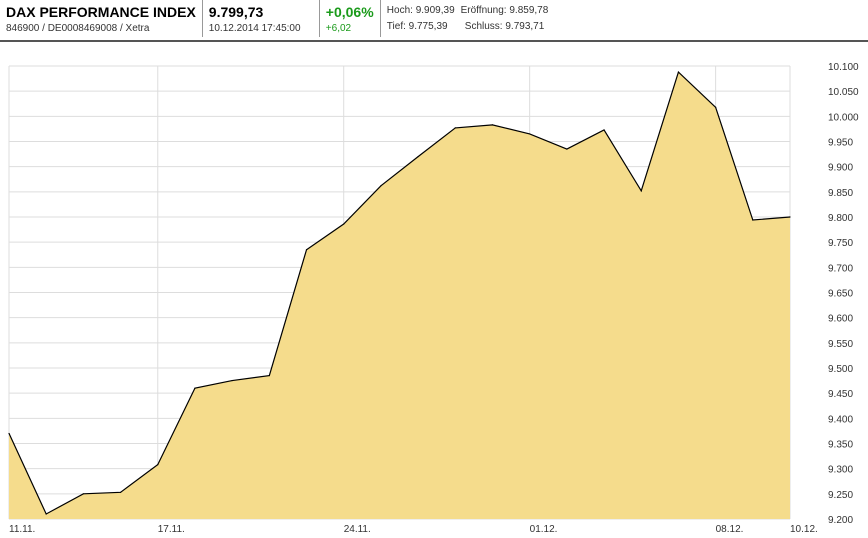  Describe the element at coordinates (840, 143) in the screenshot. I see `y-tick-label: 9.950` at that location.